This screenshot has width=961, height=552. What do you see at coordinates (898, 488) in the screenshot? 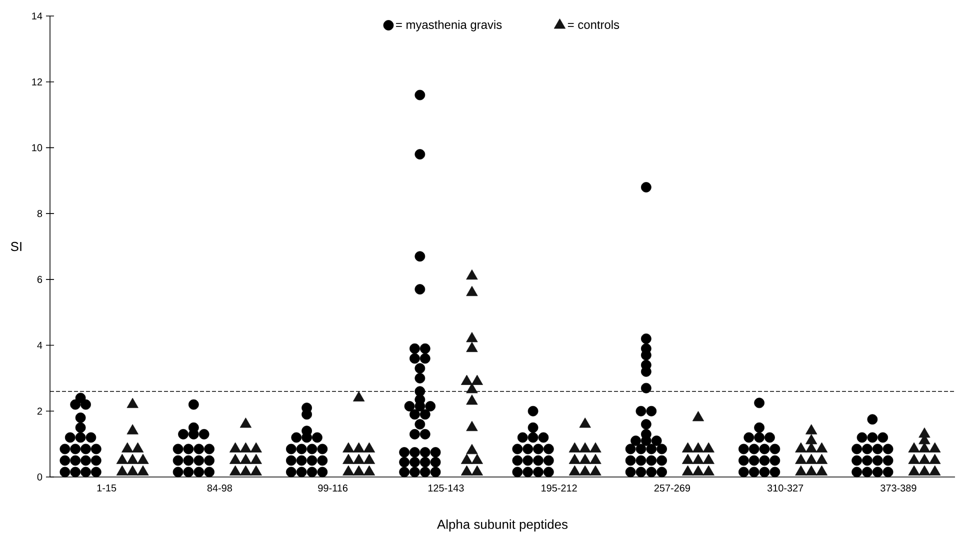
I see `x-tick-label: 373-389` at bounding box center [898, 488].